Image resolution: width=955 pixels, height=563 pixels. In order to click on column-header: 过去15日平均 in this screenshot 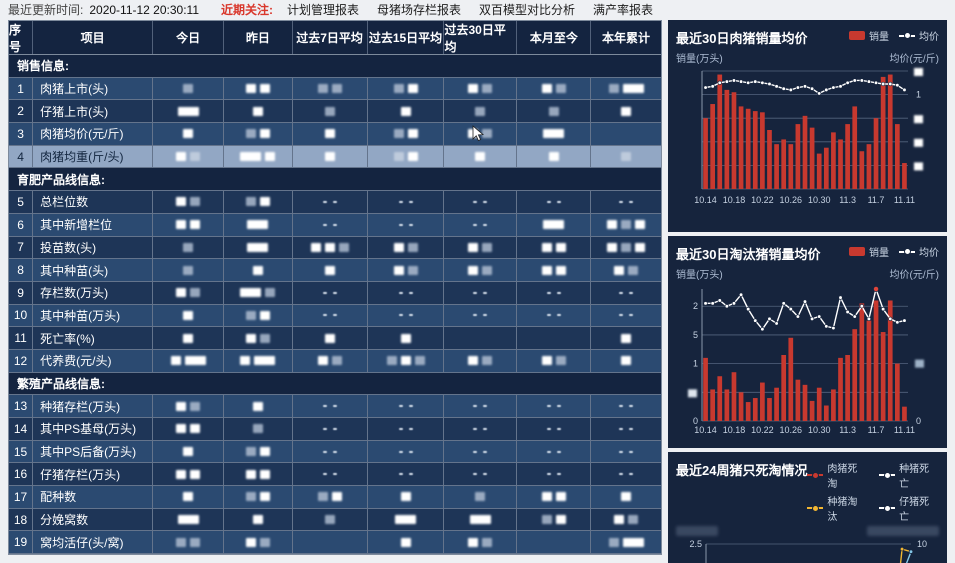, I will do `click(406, 37)`.